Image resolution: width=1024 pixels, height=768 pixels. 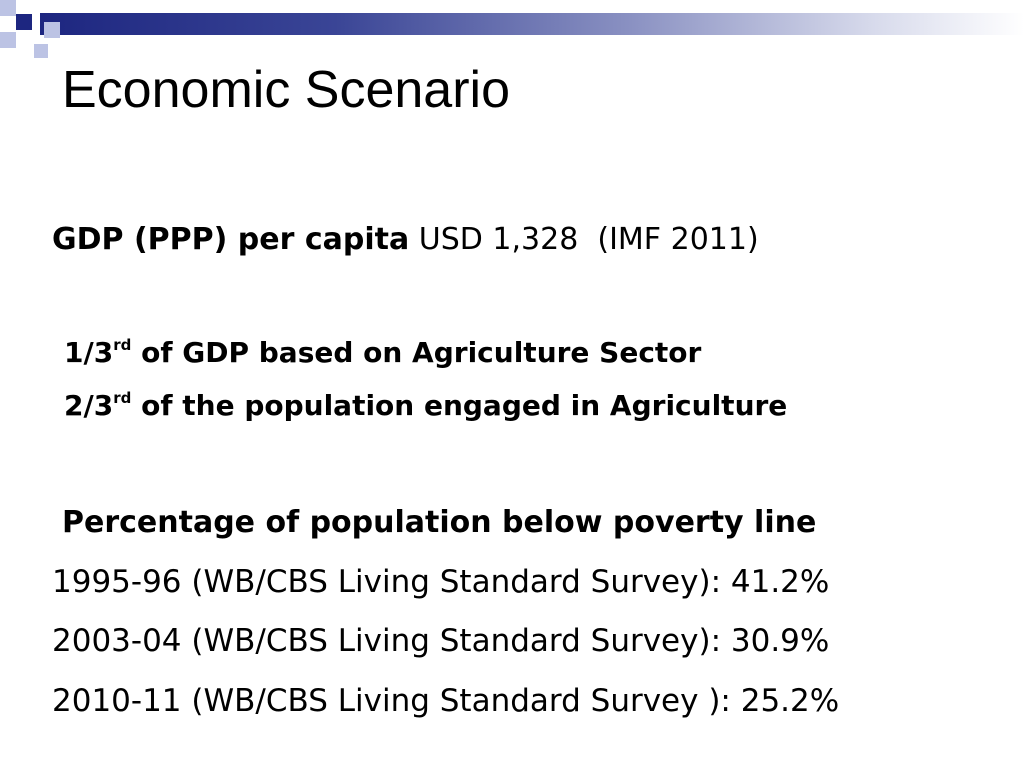 What do you see at coordinates (678, 239) in the screenshot?
I see `gdp-source: (IMF 2011)` at bounding box center [678, 239].